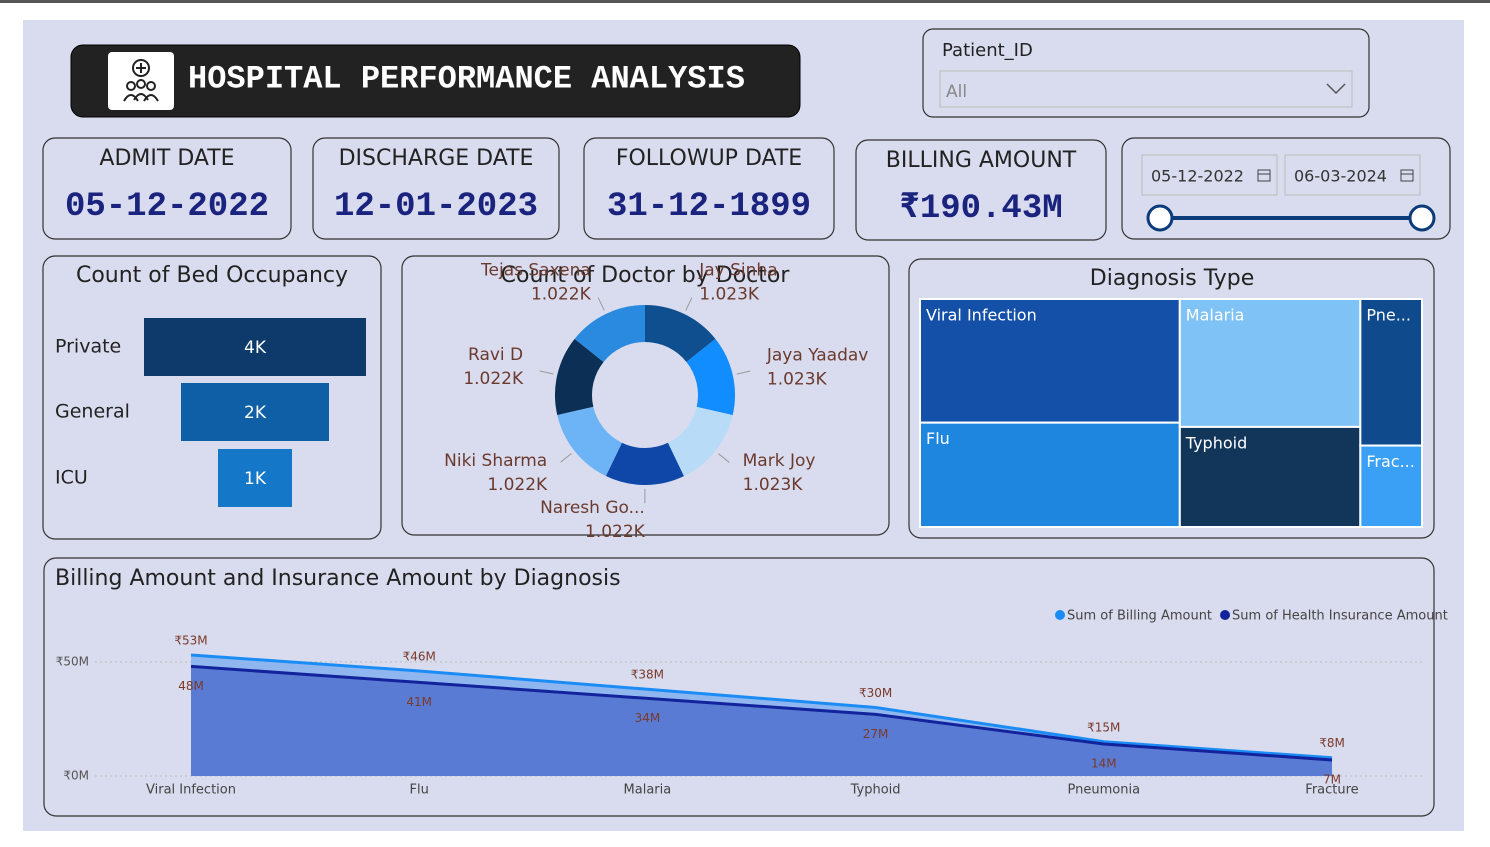 The image size is (1490, 847). What do you see at coordinates (875, 693) in the screenshot?
I see `data-label: ₹30M` at bounding box center [875, 693].